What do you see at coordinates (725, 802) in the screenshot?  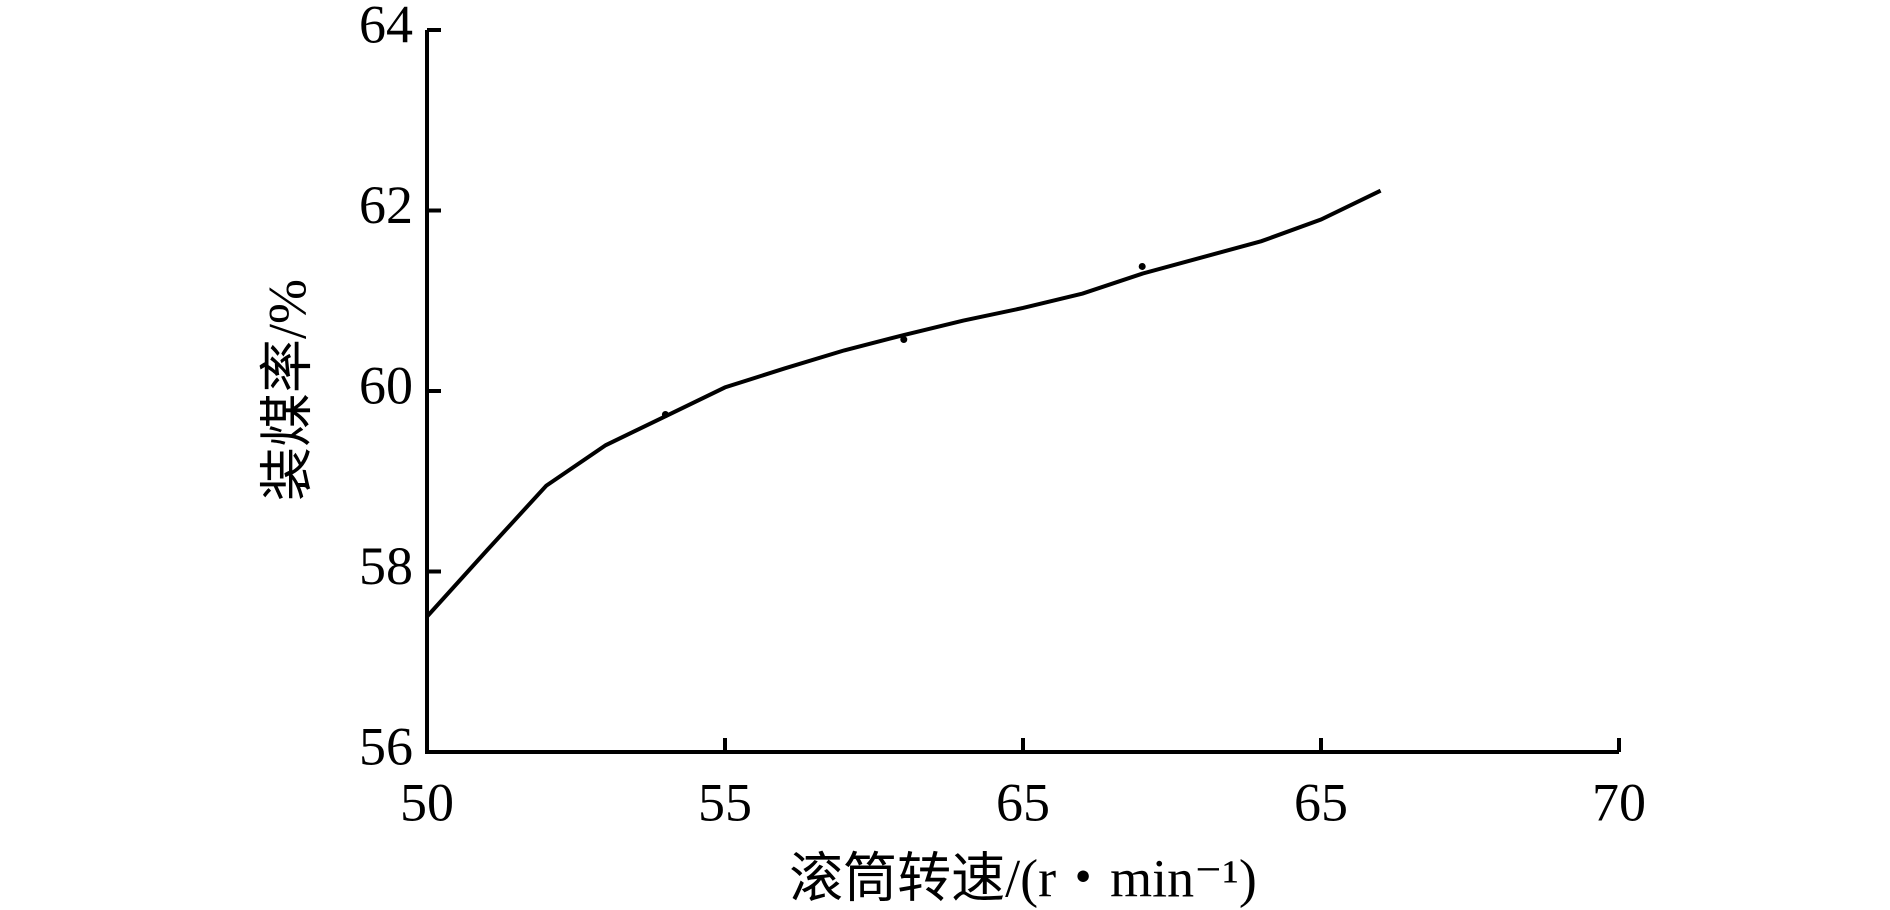 I see `x-tick-label: 55` at bounding box center [725, 802].